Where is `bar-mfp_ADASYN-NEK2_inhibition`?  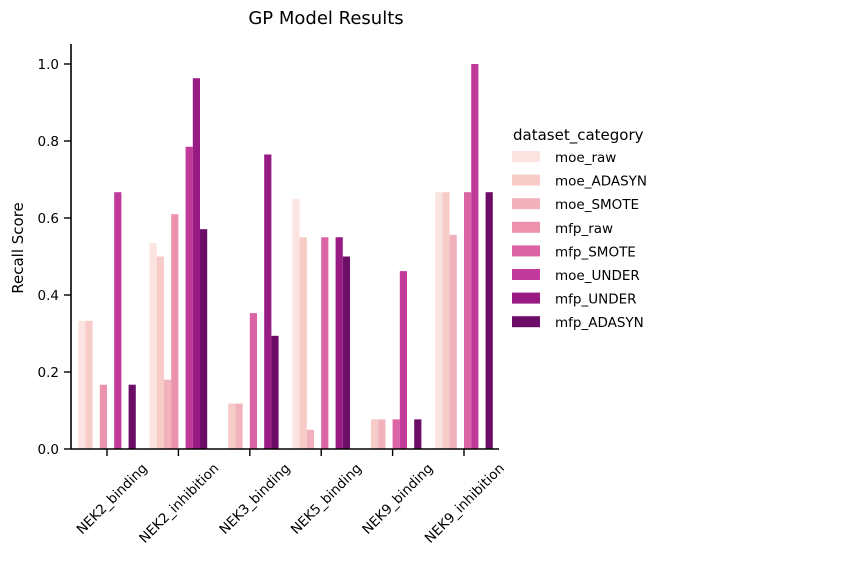 bar-mfp_ADASYN-NEK2_inhibition is located at coordinates (204, 339).